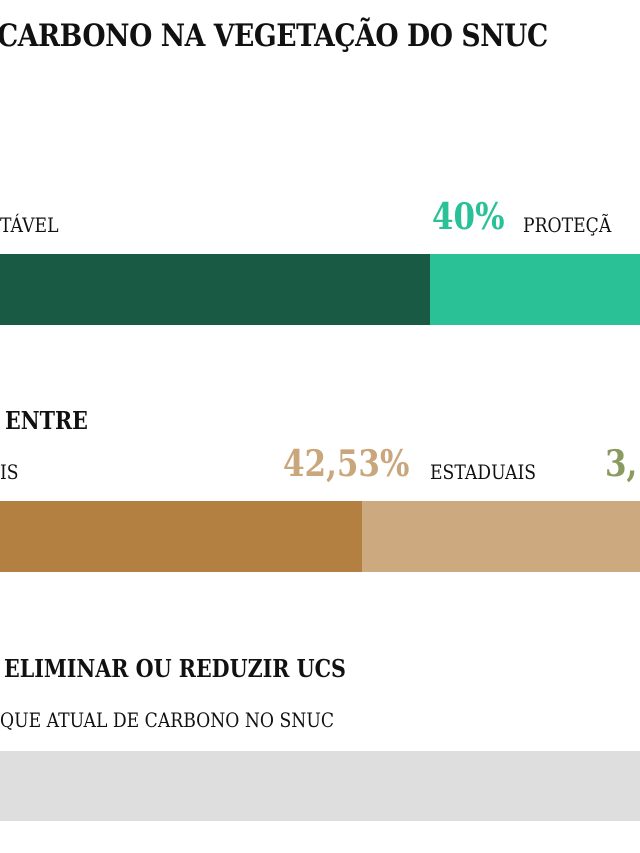 This screenshot has height=853, width=640. Describe the element at coordinates (483, 472) in the screenshot. I see `label-estaduais: ESTADUAIS` at that location.